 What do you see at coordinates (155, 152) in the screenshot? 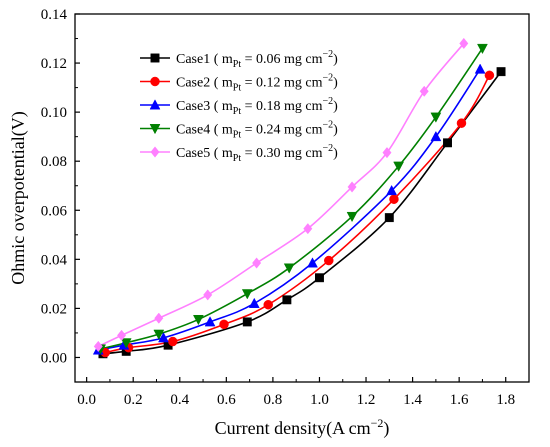
I see `legend-marker-case5` at bounding box center [155, 152].